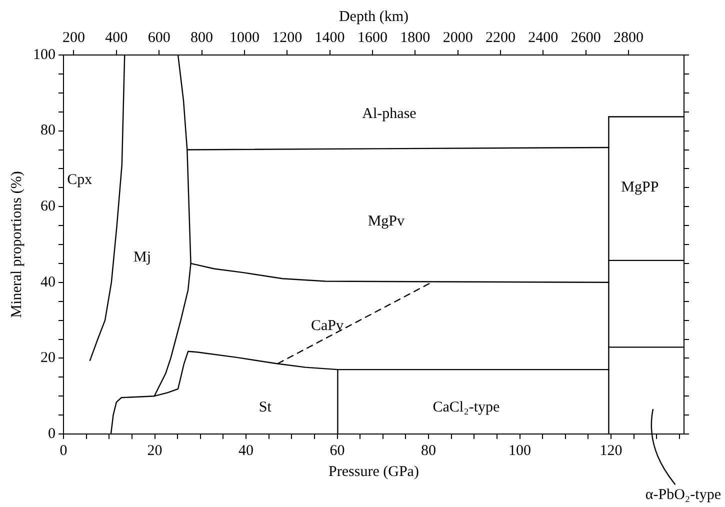 The image size is (725, 507). I want to click on x2-axis-title: Depth (km), so click(373, 16).